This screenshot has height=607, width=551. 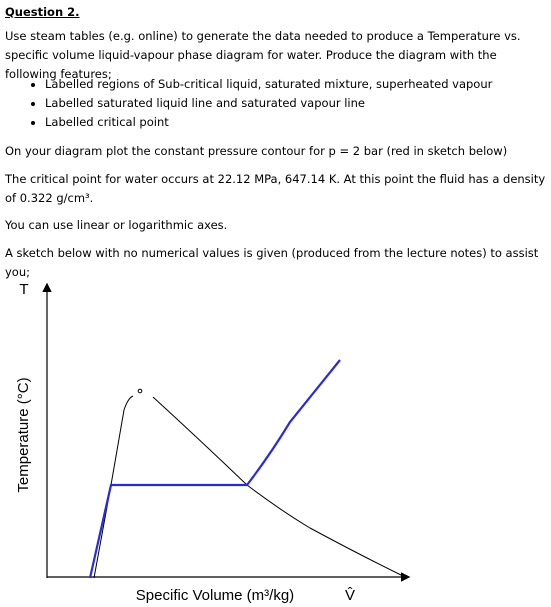 What do you see at coordinates (42, 12) in the screenshot?
I see `heading: Question 2.` at bounding box center [42, 12].